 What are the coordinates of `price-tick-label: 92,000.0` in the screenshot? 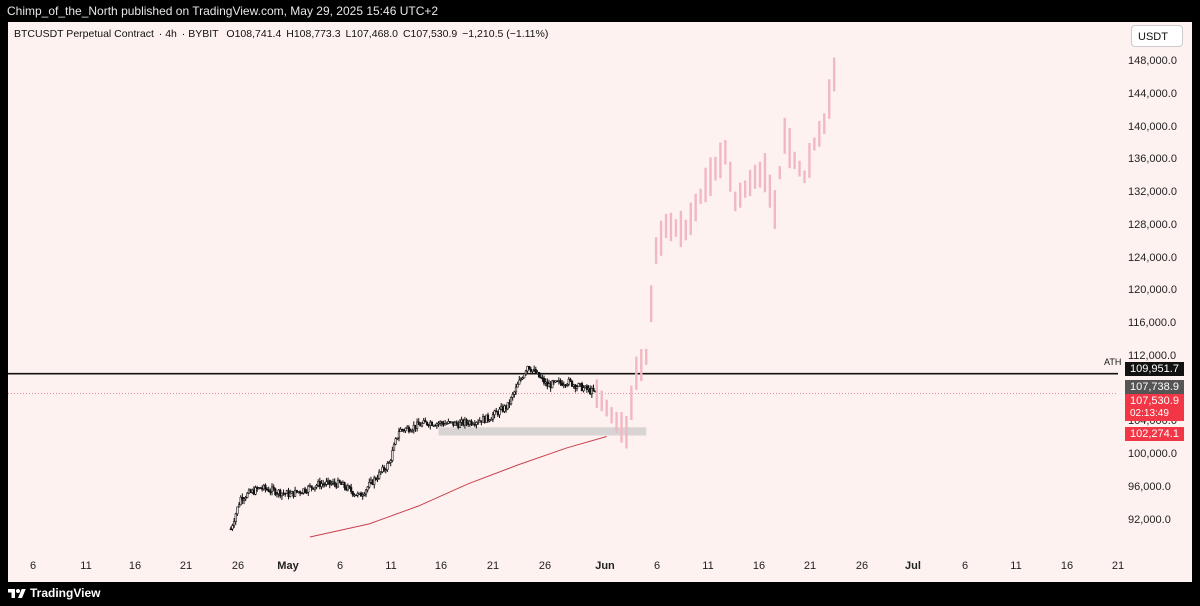 It's located at (1149, 519).